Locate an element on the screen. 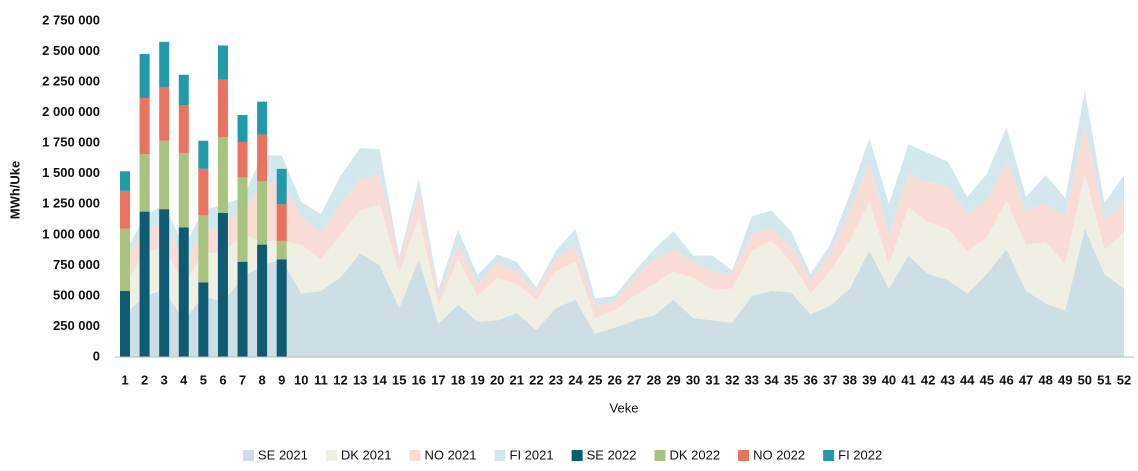 The width and height of the screenshot is (1138, 471). y-tick-label: 750 000 is located at coordinates (76, 264).